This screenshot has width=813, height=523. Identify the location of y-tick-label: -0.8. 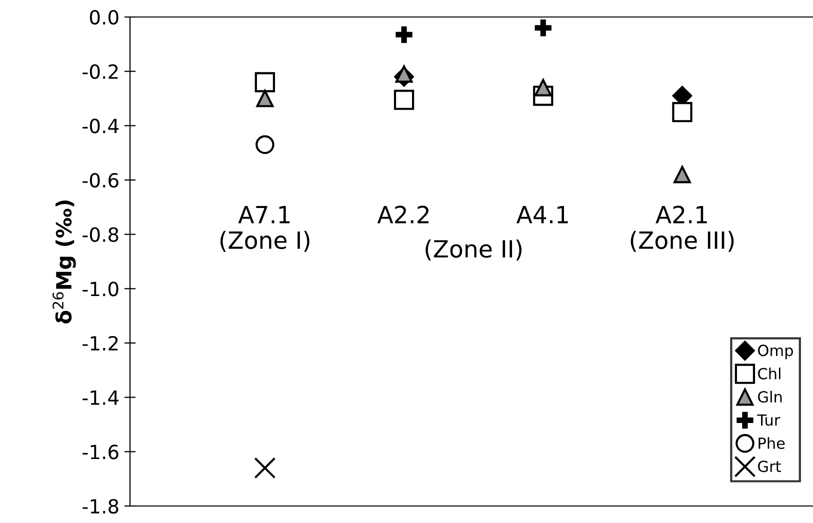
(100, 234).